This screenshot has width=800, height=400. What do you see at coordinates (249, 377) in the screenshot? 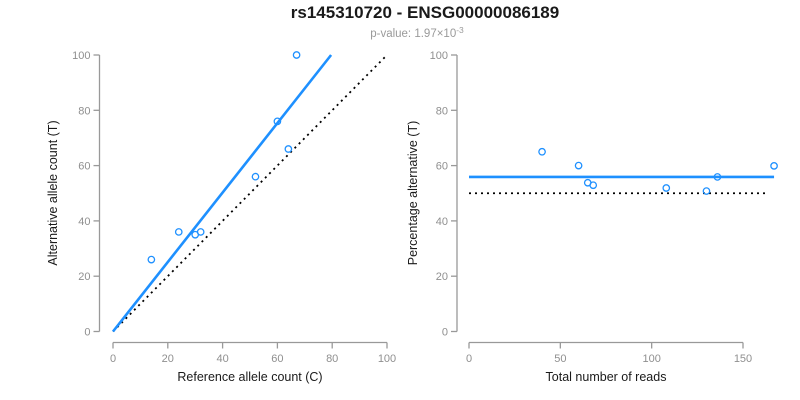
I see `x-axis-title: Reference allele count (C)` at bounding box center [249, 377].